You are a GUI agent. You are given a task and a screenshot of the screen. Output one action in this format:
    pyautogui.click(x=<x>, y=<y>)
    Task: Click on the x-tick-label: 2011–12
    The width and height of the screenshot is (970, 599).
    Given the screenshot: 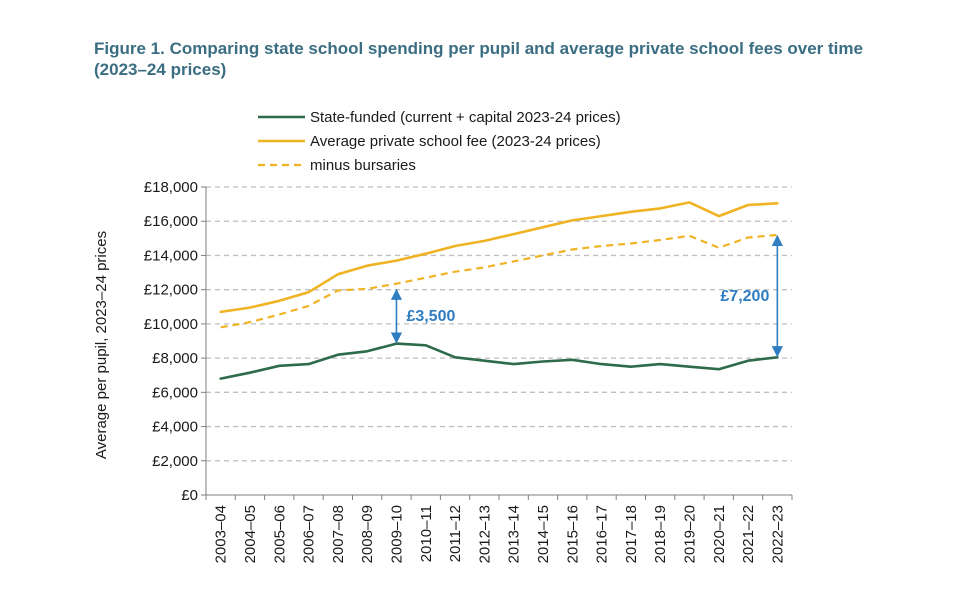 What is the action you would take?
    pyautogui.click(x=455, y=533)
    